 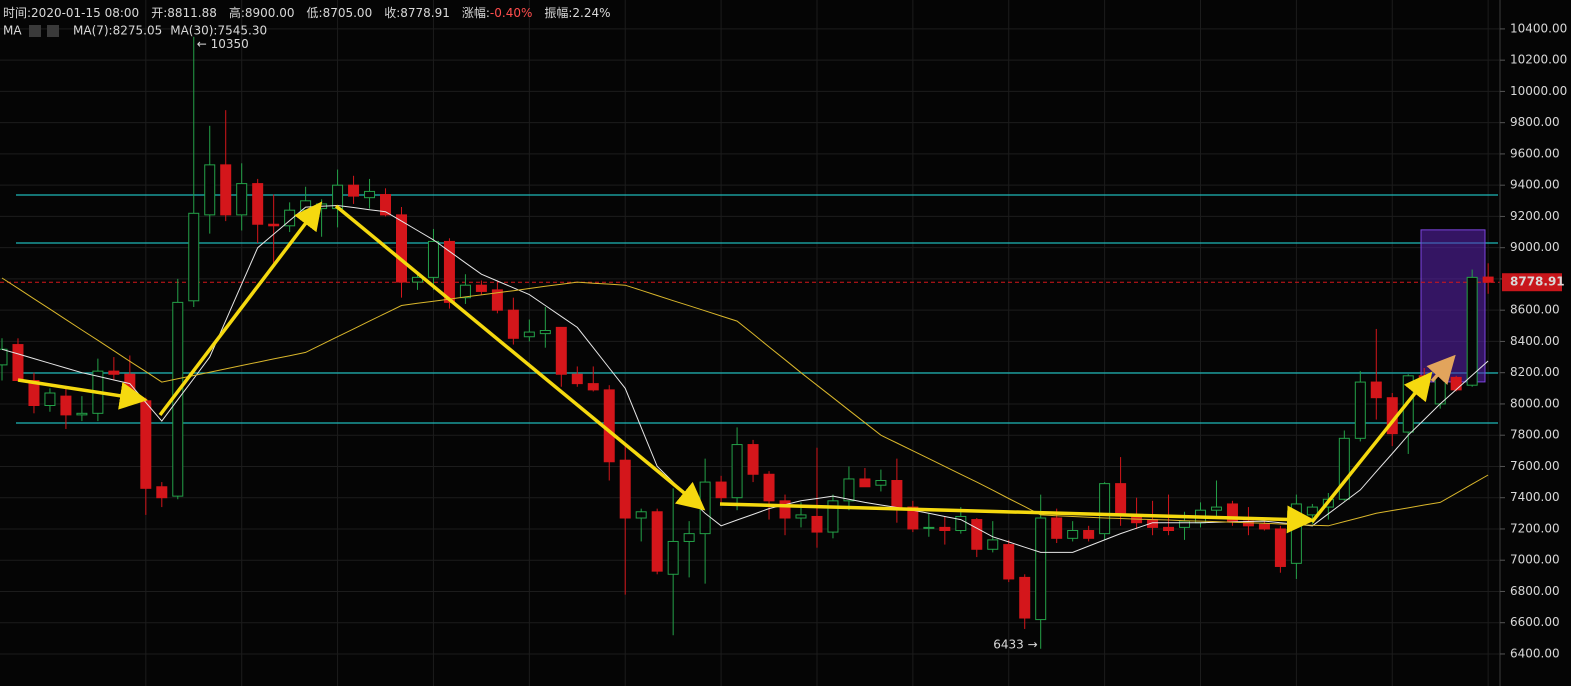 I want to click on info-value: -0.40%, so click(x=511, y=13).